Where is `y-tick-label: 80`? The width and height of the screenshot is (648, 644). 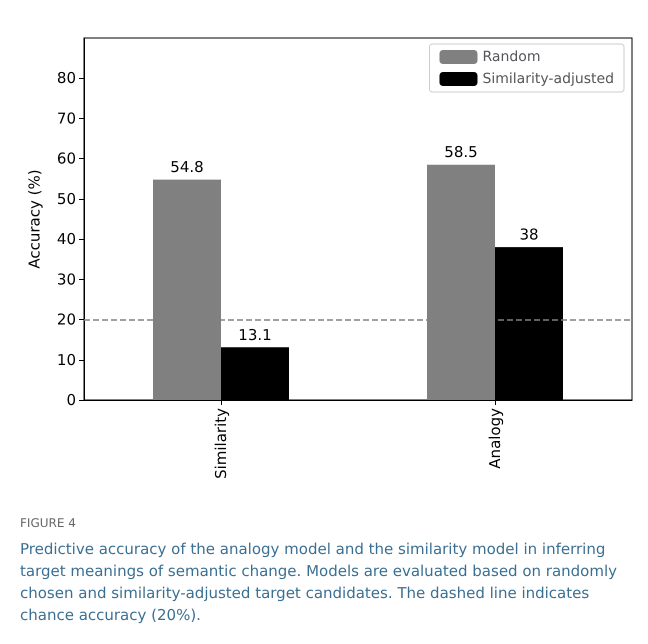 y-tick-label: 80 is located at coordinates (66, 78).